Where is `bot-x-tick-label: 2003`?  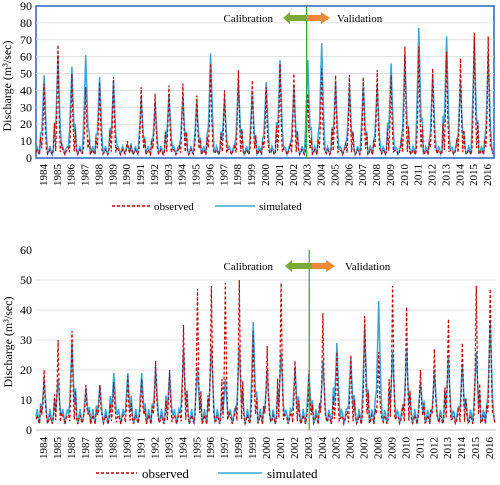 bot-x-tick-label: 2003 is located at coordinates (309, 448).